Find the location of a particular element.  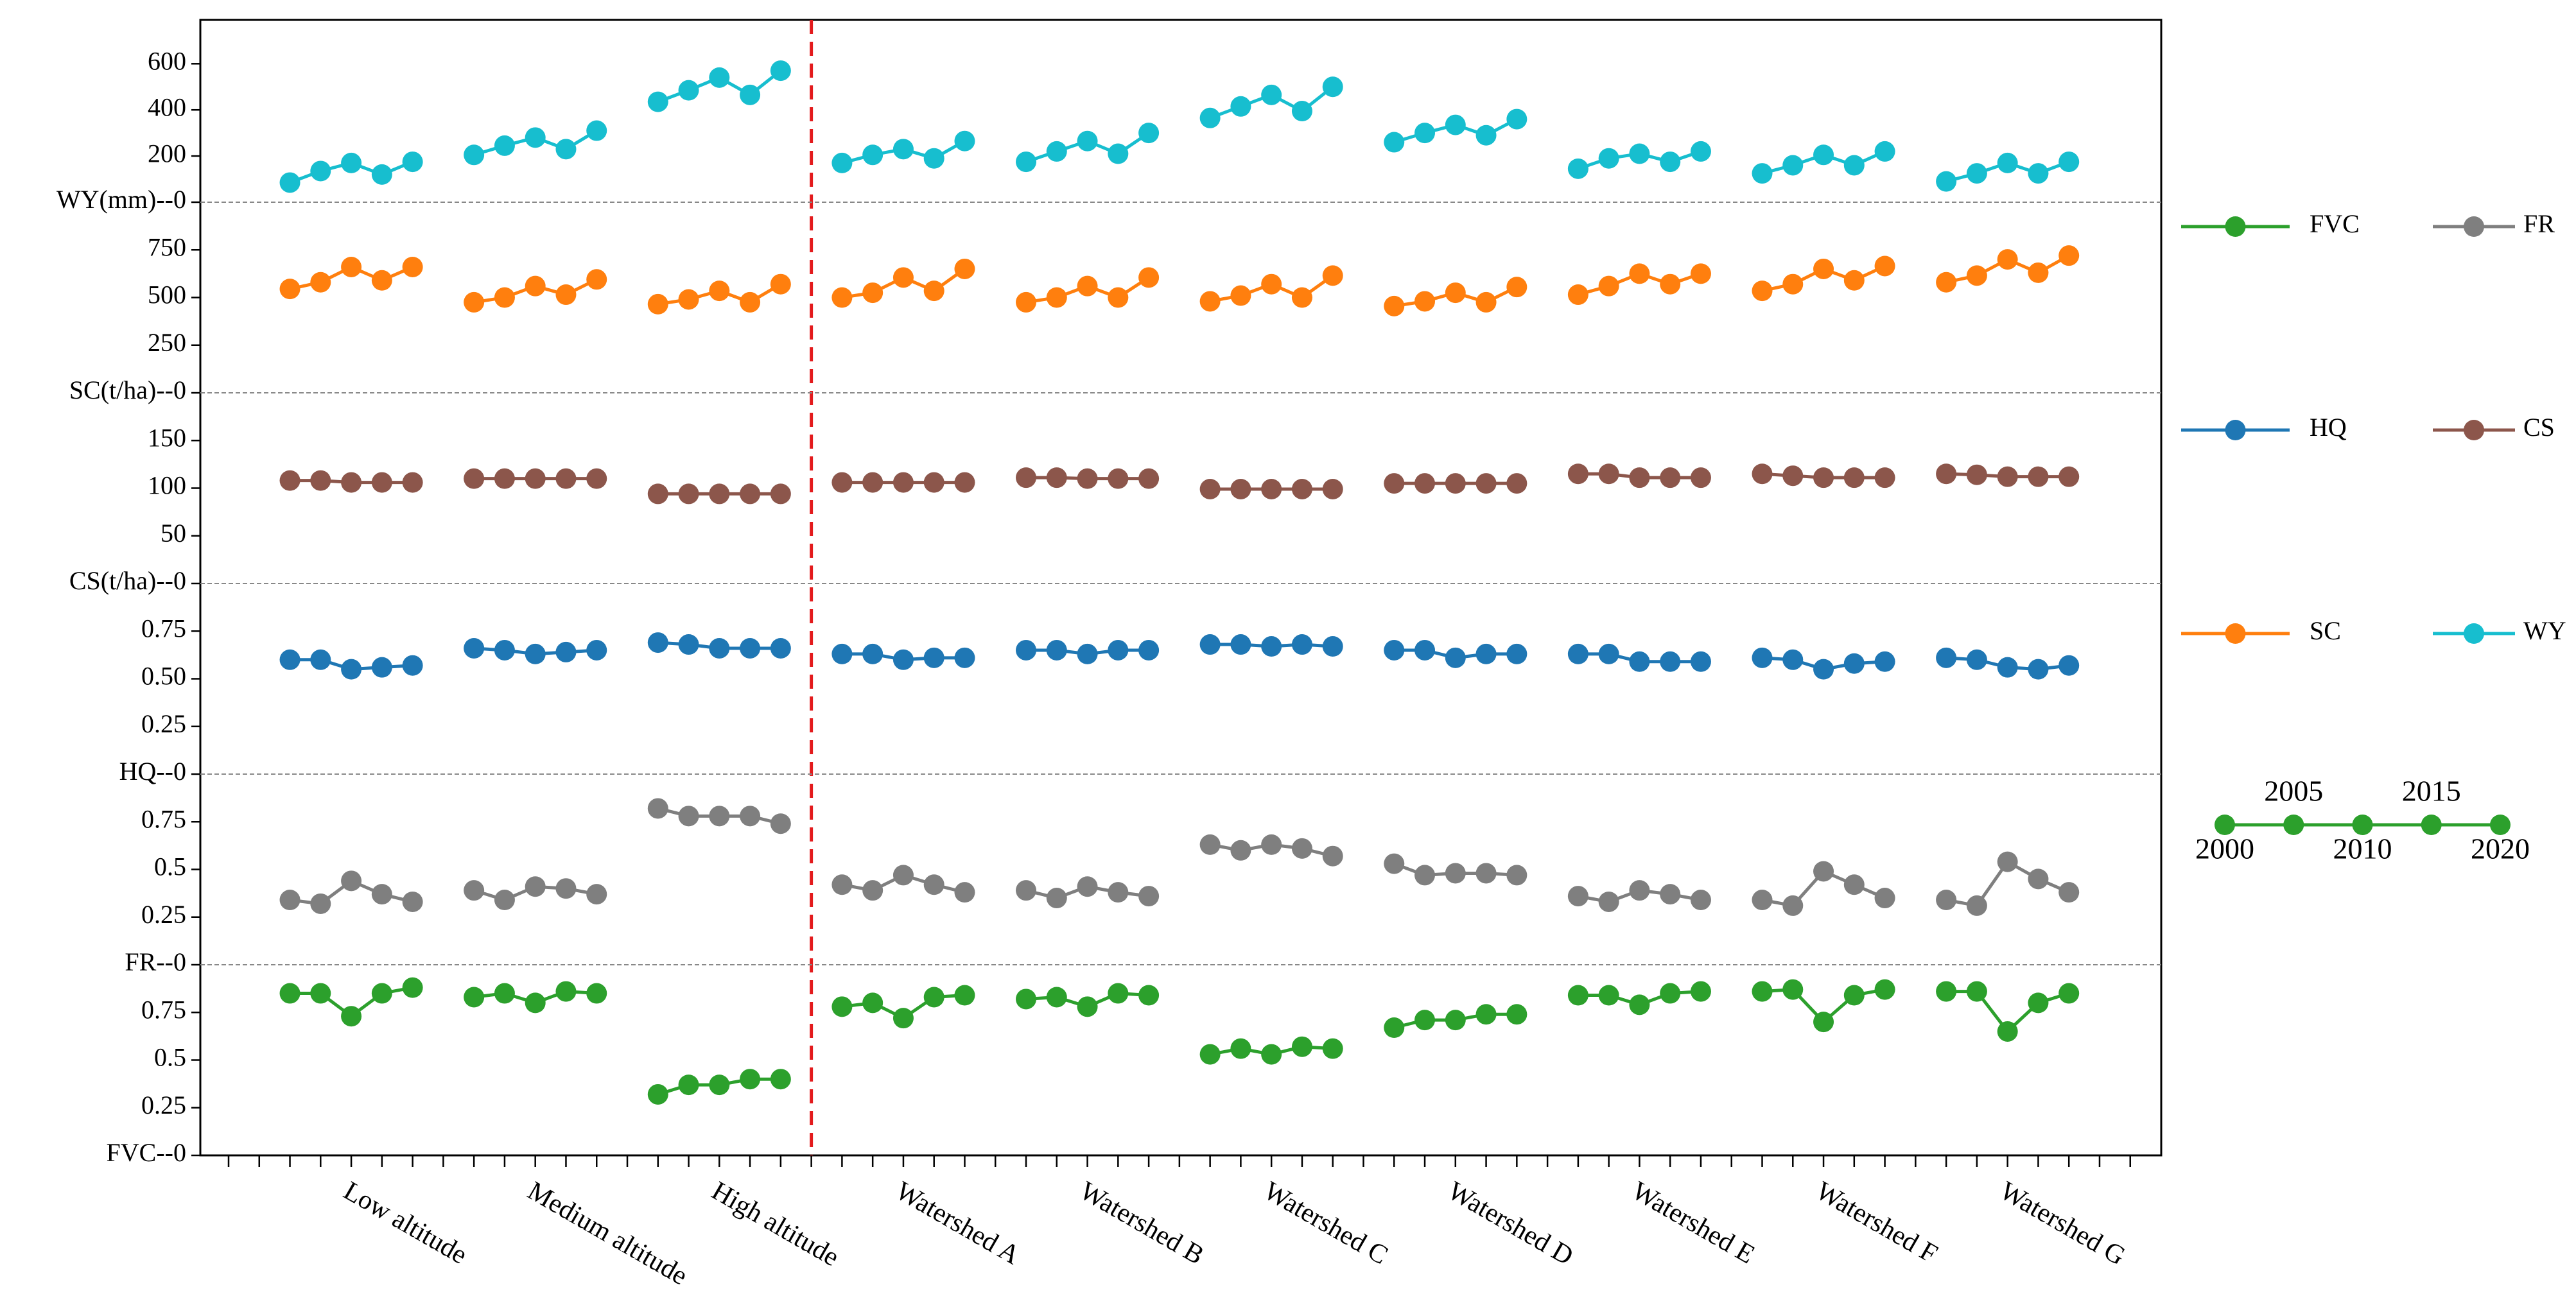

legend-label: SC is located at coordinates (2325, 630).